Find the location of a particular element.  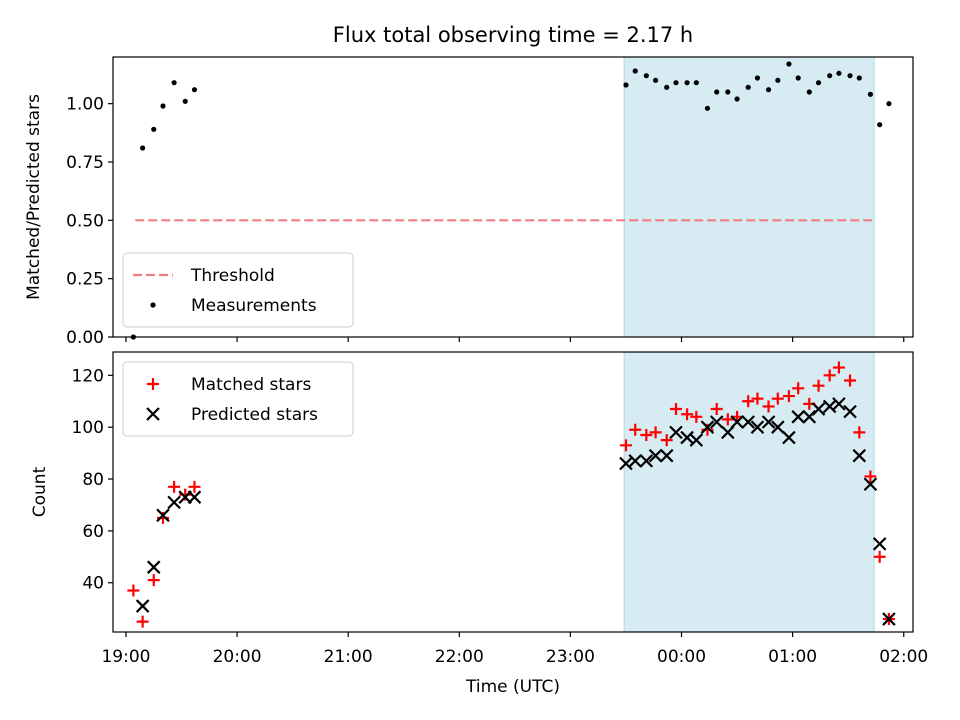

y-tick-label: 60 is located at coordinates (93, 532).